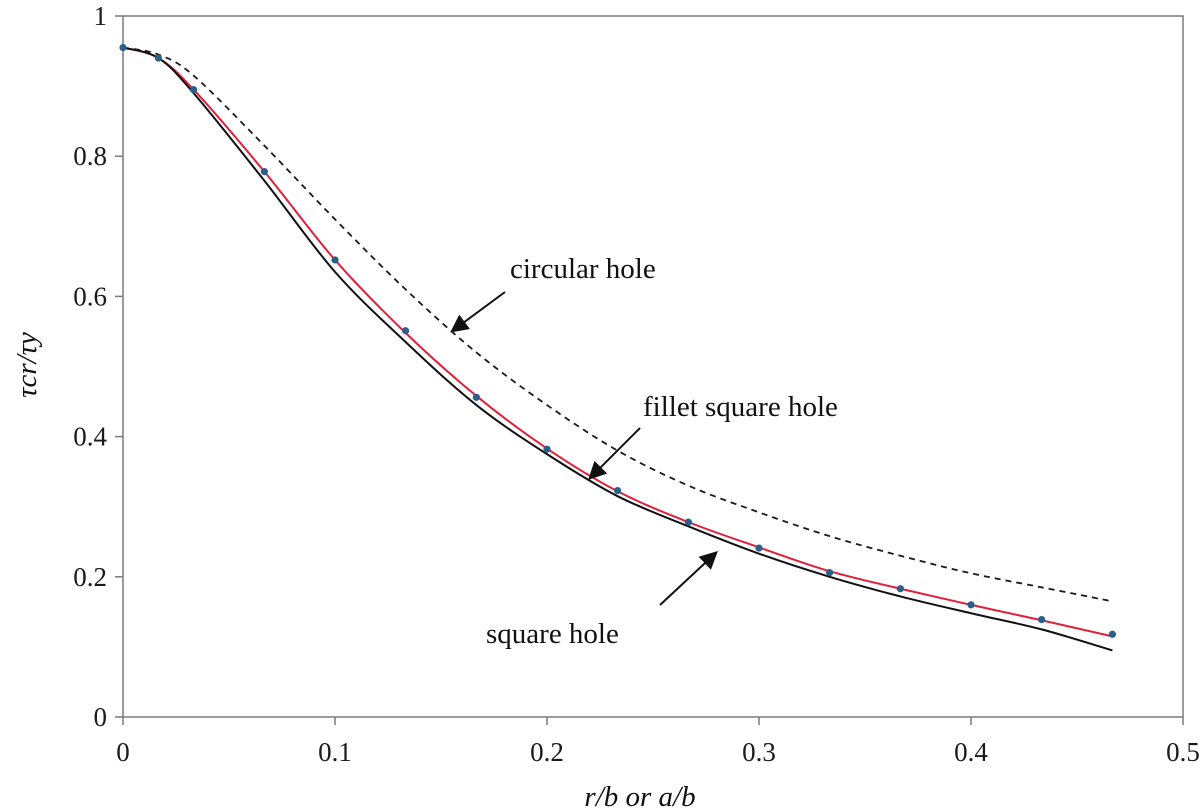 This screenshot has width=1200, height=810. Describe the element at coordinates (101, 717) in the screenshot. I see `y-tick-label: 0` at that location.